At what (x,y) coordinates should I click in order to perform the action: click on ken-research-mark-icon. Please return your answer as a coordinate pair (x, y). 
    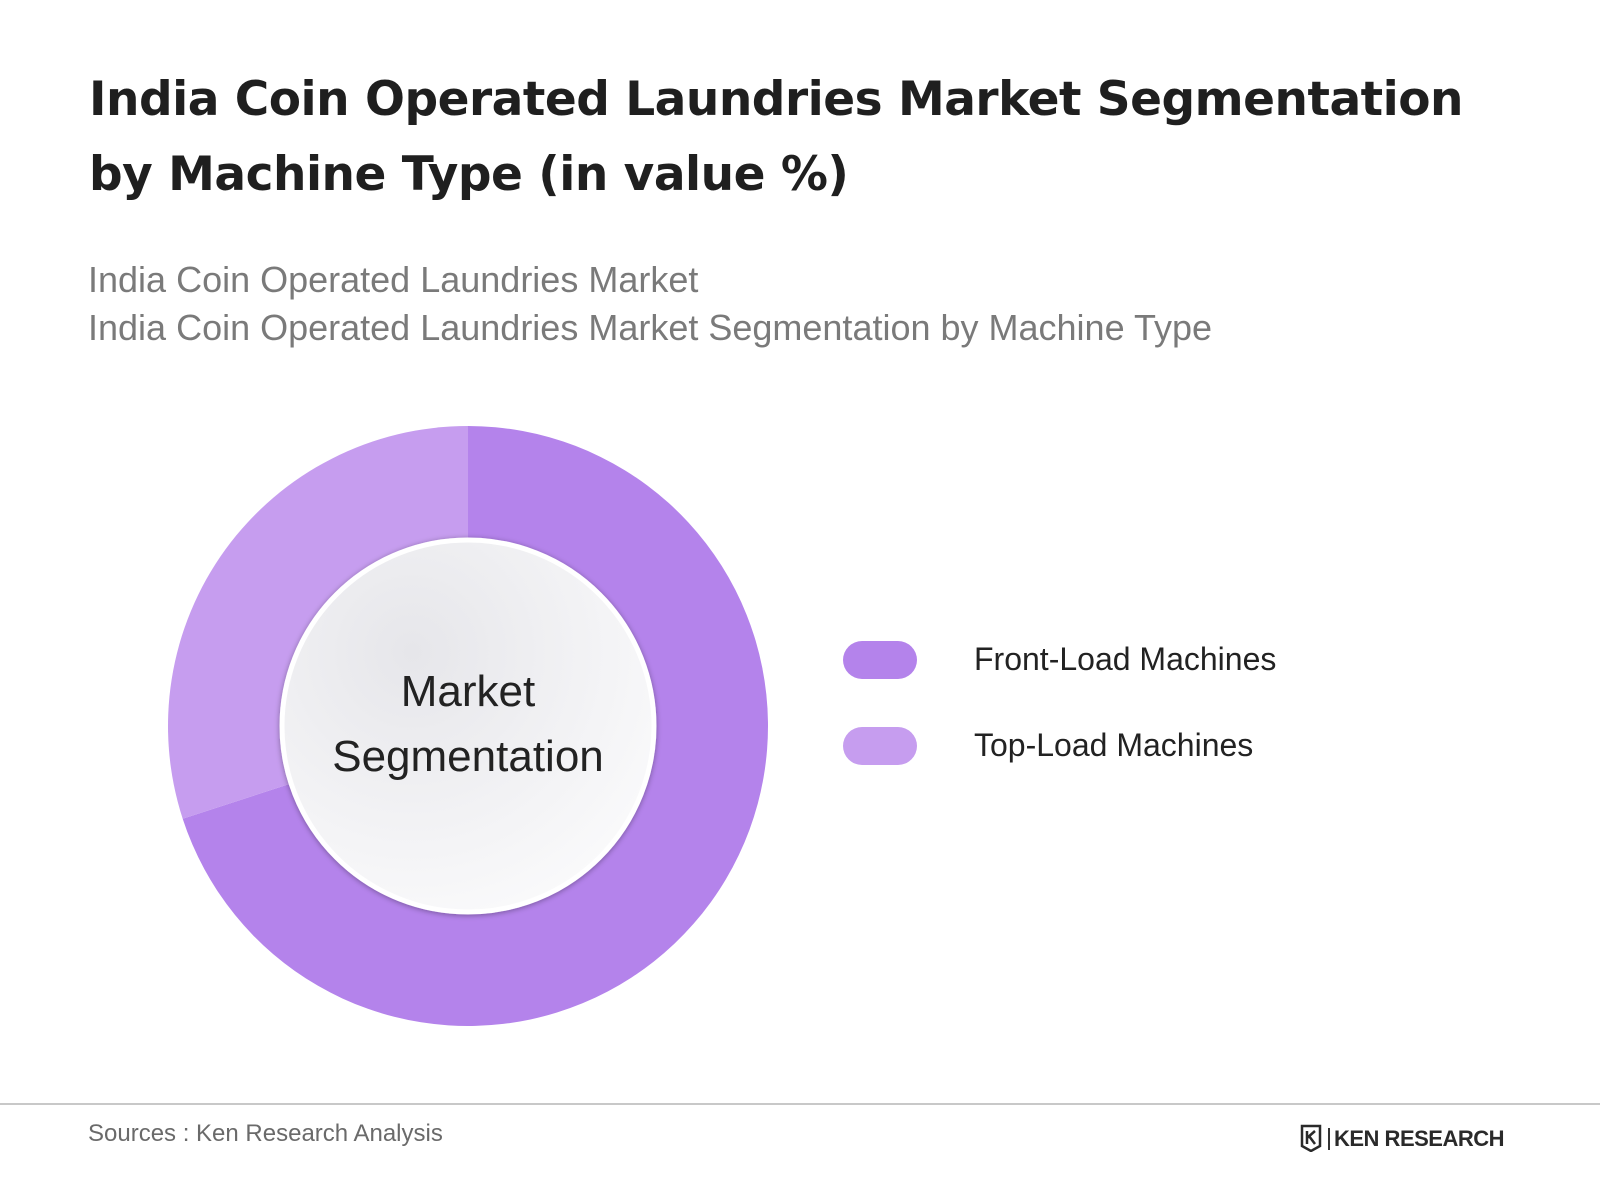
    Looking at the image, I should click on (1311, 1138).